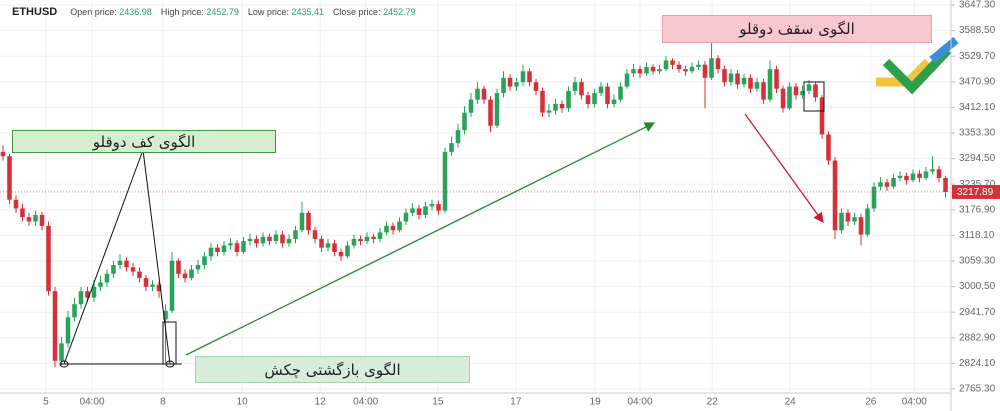  I want to click on x-tick-label: 12, so click(321, 402).